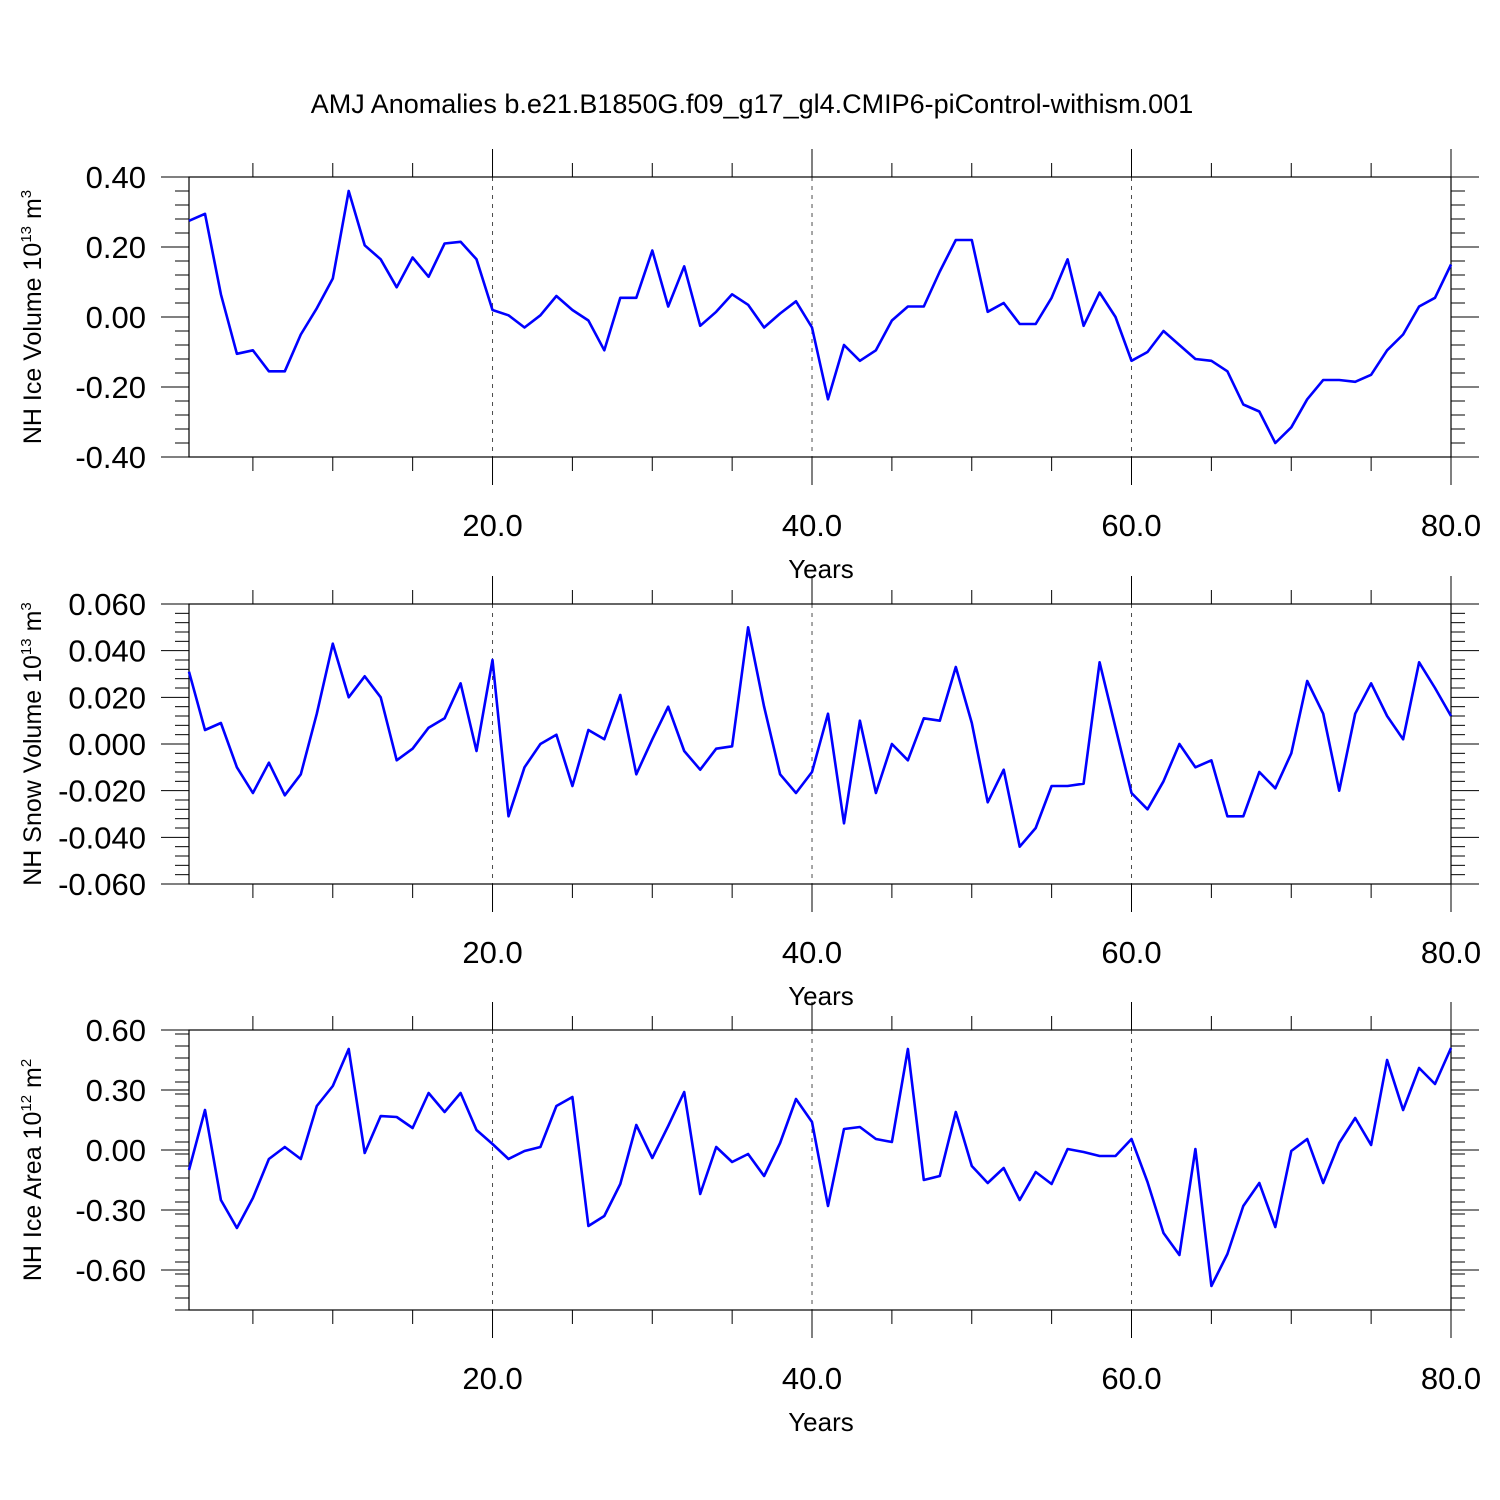 The width and height of the screenshot is (1500, 1500). I want to click on x-tick-label: 40.0, so click(812, 525).